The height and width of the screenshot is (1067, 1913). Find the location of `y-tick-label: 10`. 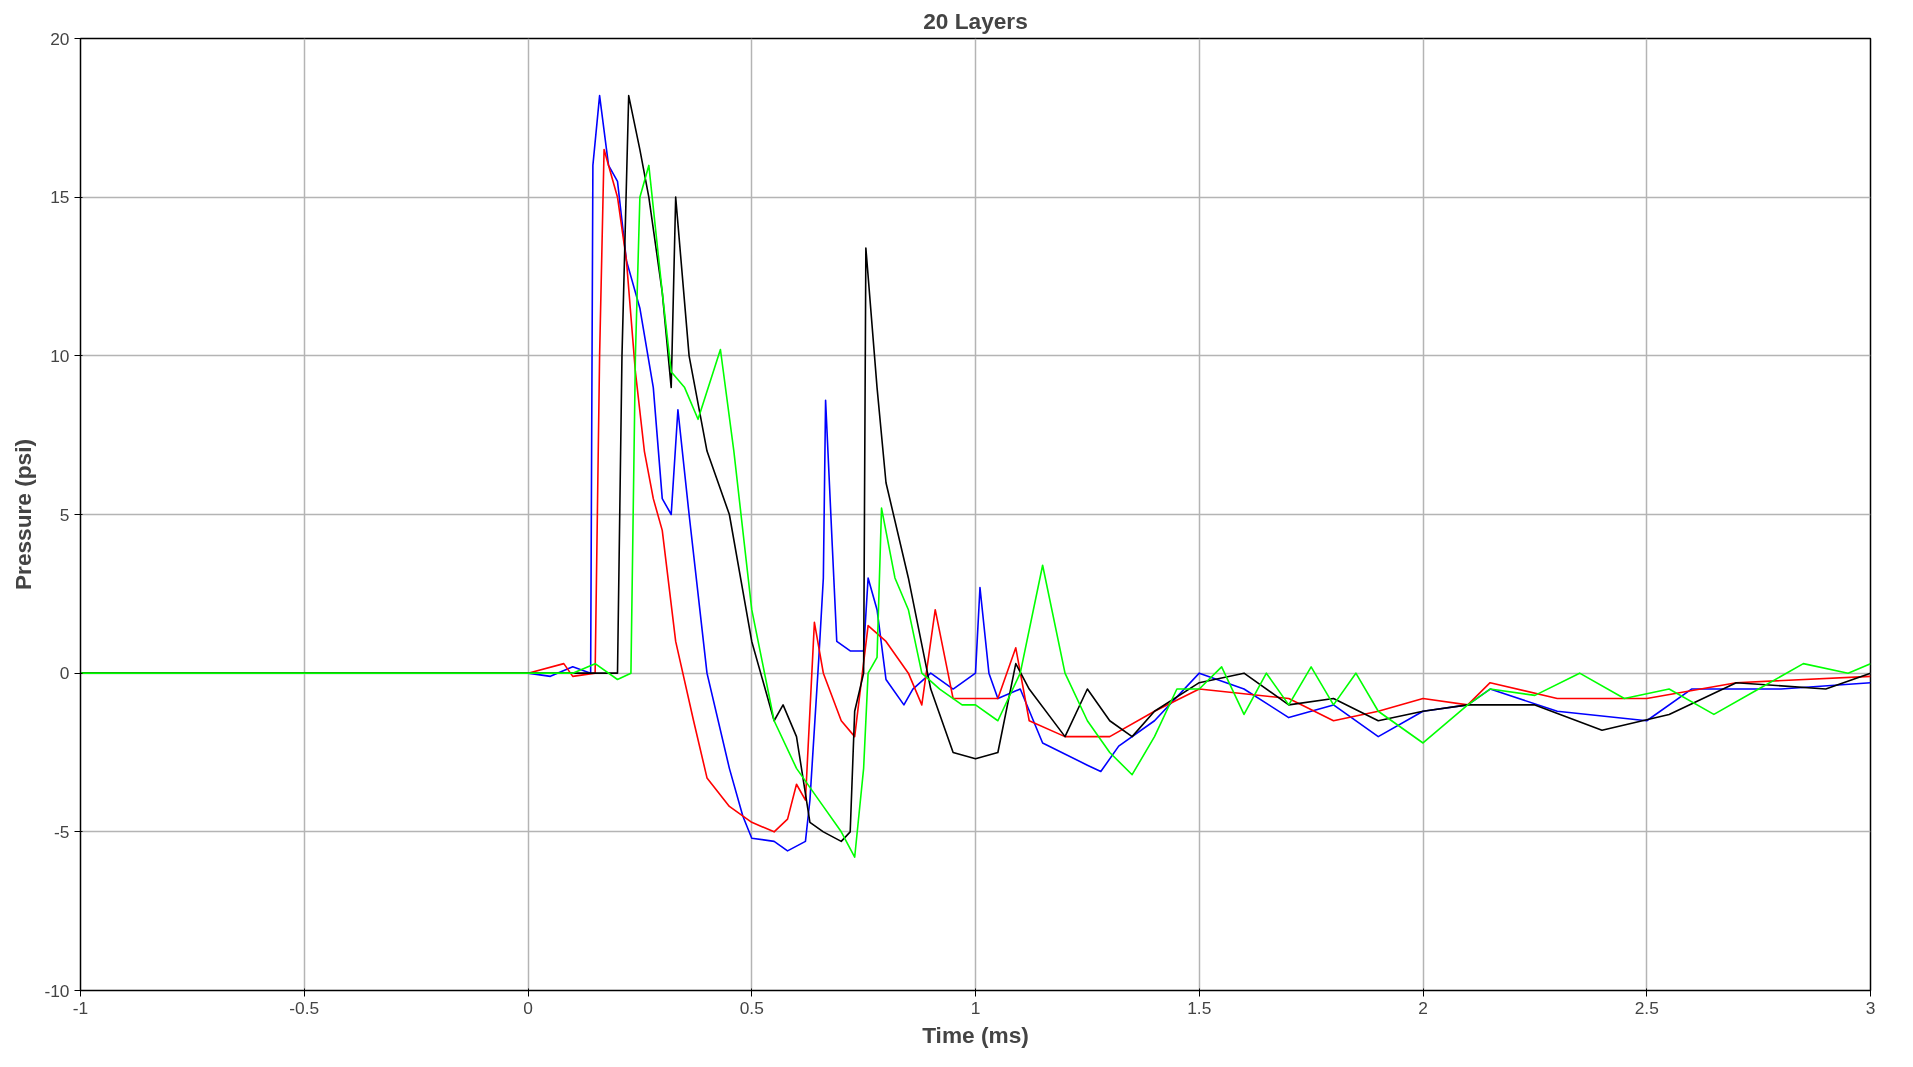

y-tick-label: 10 is located at coordinates (60, 355).